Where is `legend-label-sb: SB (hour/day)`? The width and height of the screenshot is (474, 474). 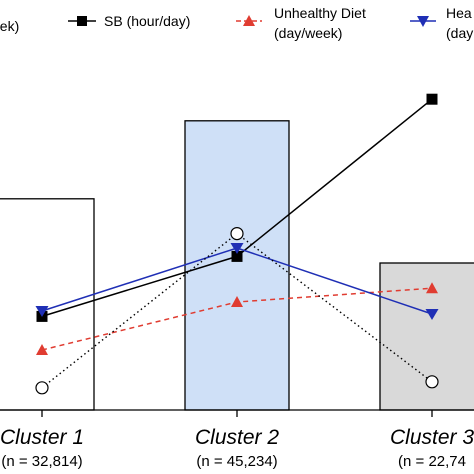
legend-label-sb: SB (hour/day) is located at coordinates (147, 21).